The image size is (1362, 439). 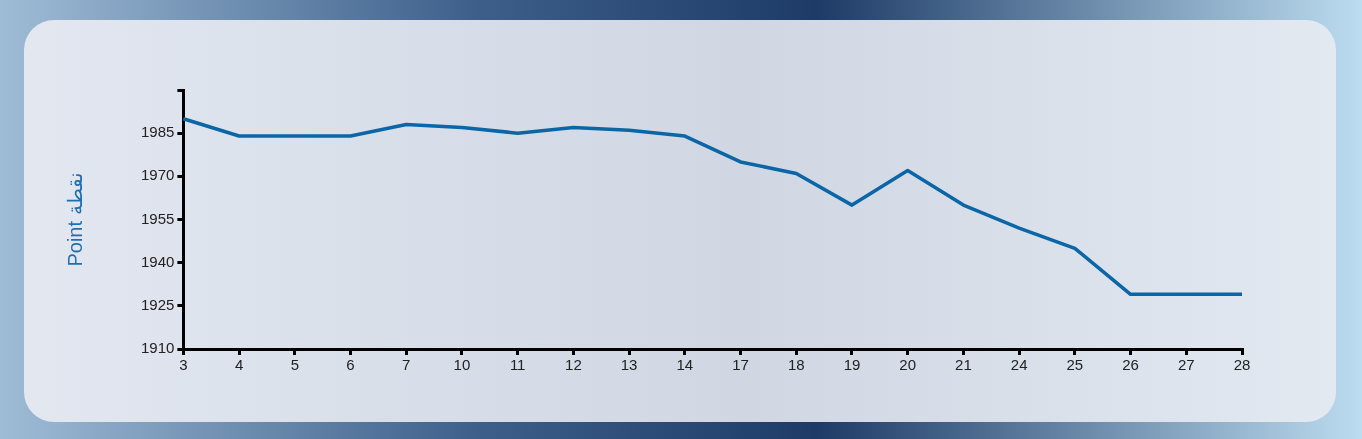 What do you see at coordinates (157, 218) in the screenshot?
I see `y-tick-label: 1955` at bounding box center [157, 218].